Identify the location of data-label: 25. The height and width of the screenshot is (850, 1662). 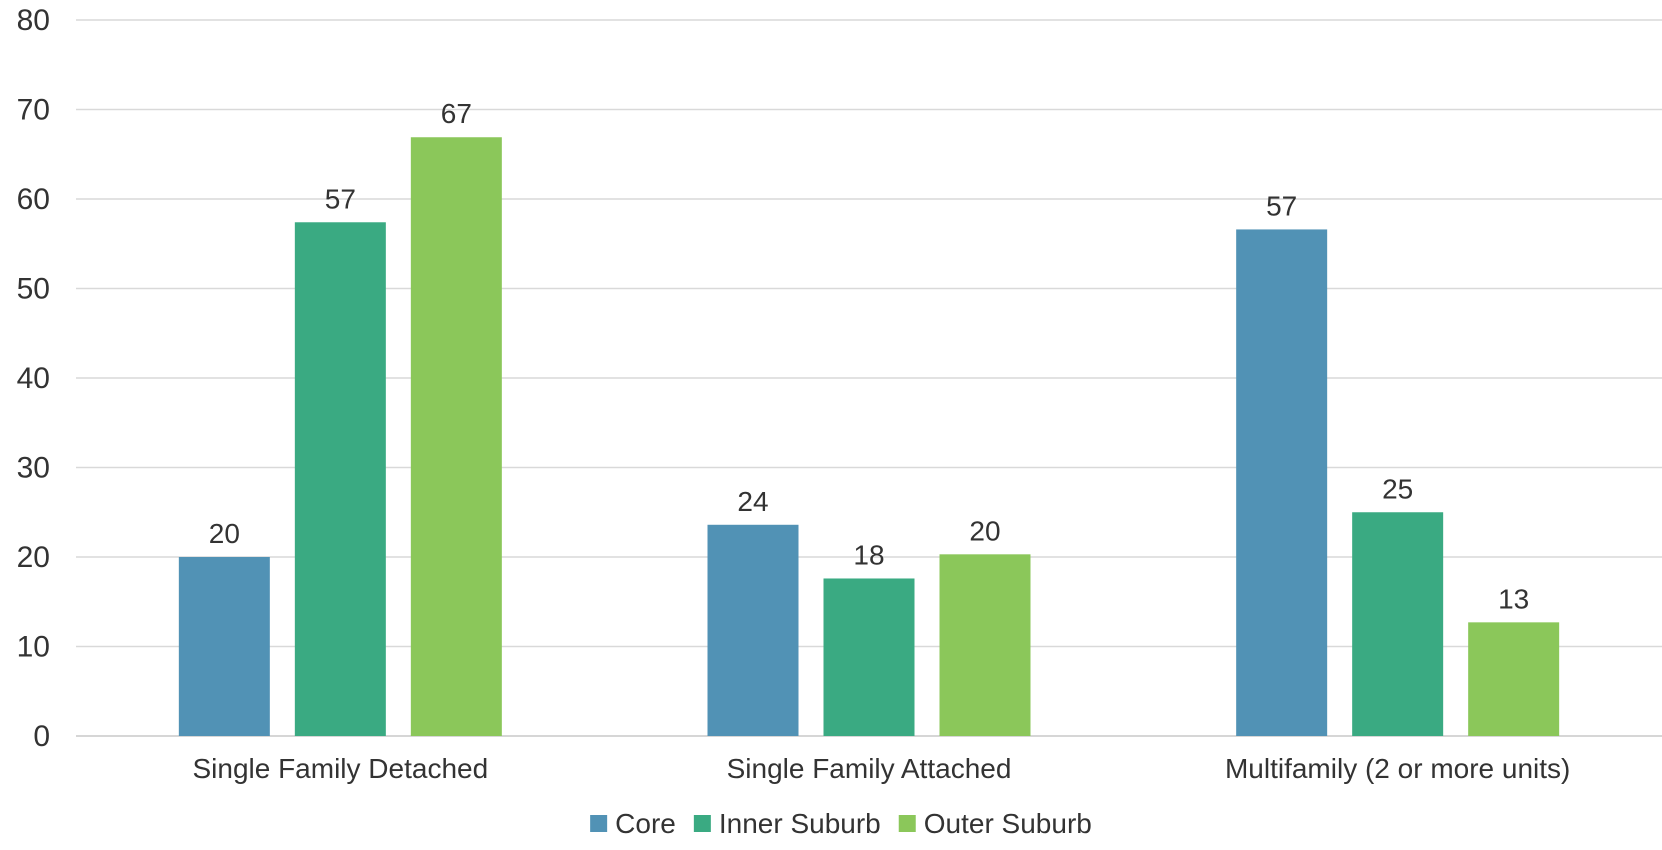
(1397, 488).